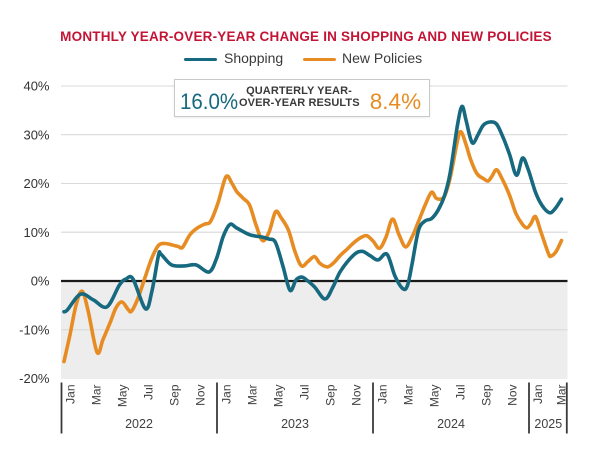 The image size is (600, 462). I want to click on svg-text: 2022, so click(139, 424).